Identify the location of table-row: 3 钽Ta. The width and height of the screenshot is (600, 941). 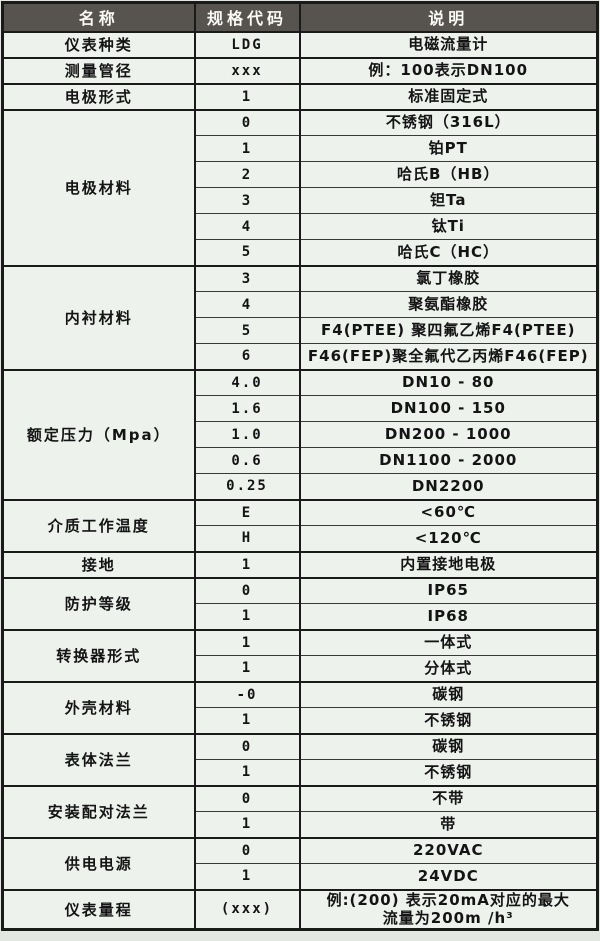
(300, 200).